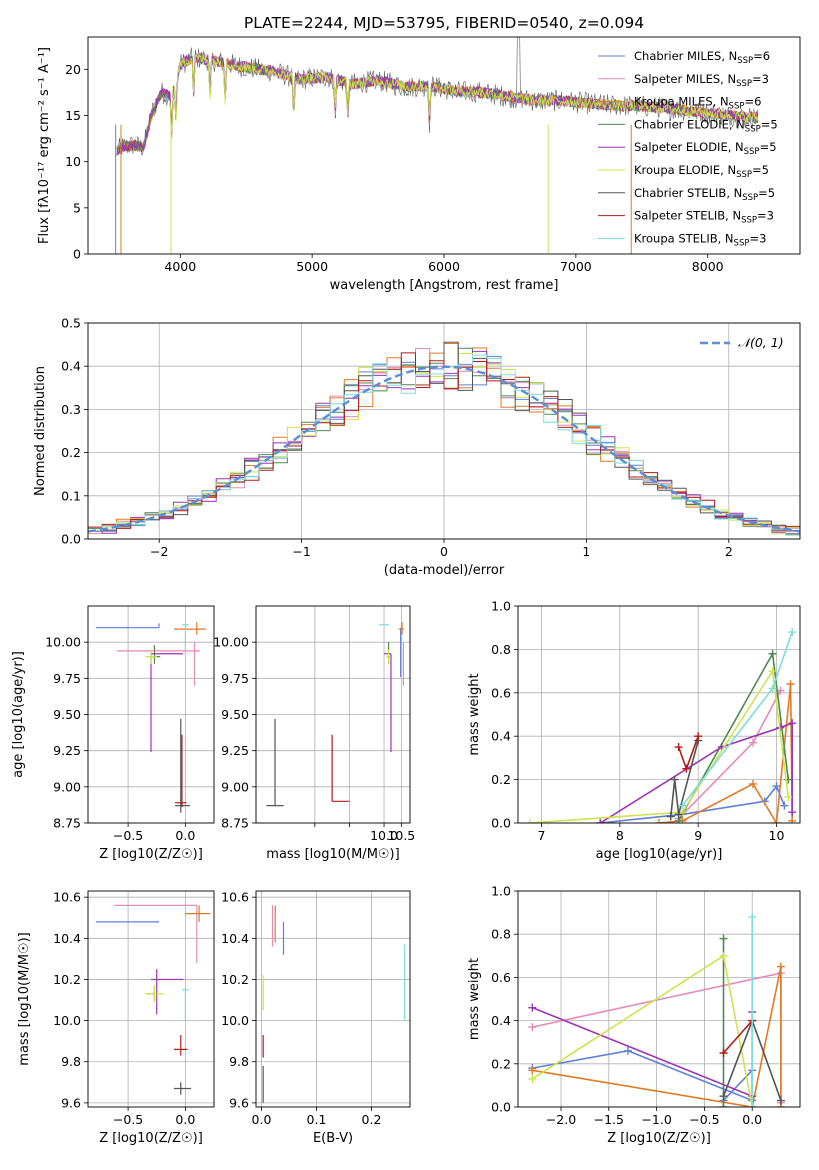 Image resolution: width=819 pixels, height=1170 pixels. What do you see at coordinates (235, 678) in the screenshot?
I see `y-tick-label: 9.75` at bounding box center [235, 678].